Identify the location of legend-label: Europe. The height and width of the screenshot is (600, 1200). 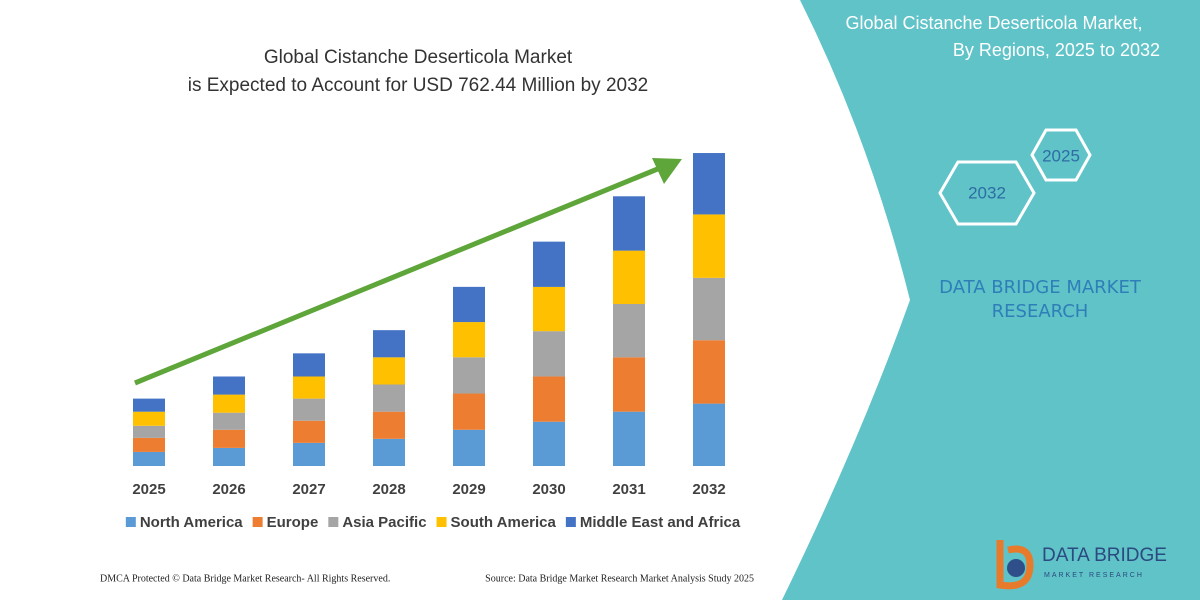
(293, 522).